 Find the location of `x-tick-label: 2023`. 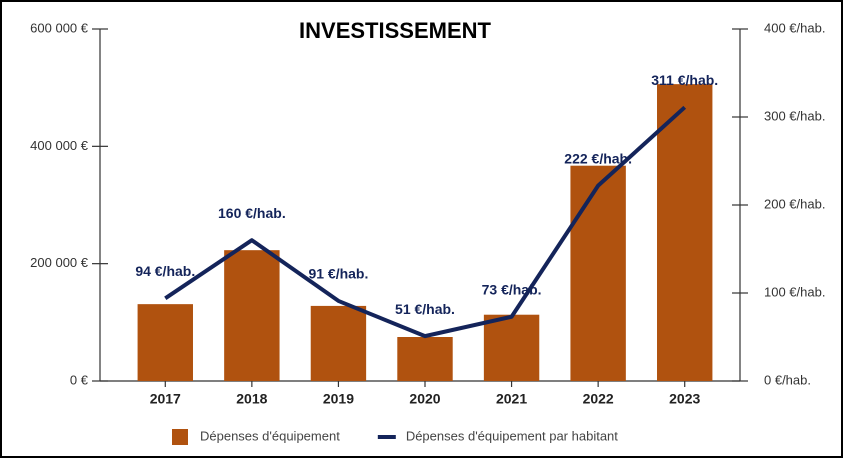

x-tick-label: 2023 is located at coordinates (684, 399).